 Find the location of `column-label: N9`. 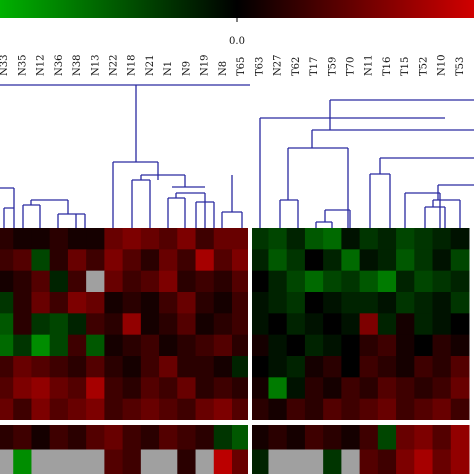

column-label: N9 is located at coordinates (186, 68).